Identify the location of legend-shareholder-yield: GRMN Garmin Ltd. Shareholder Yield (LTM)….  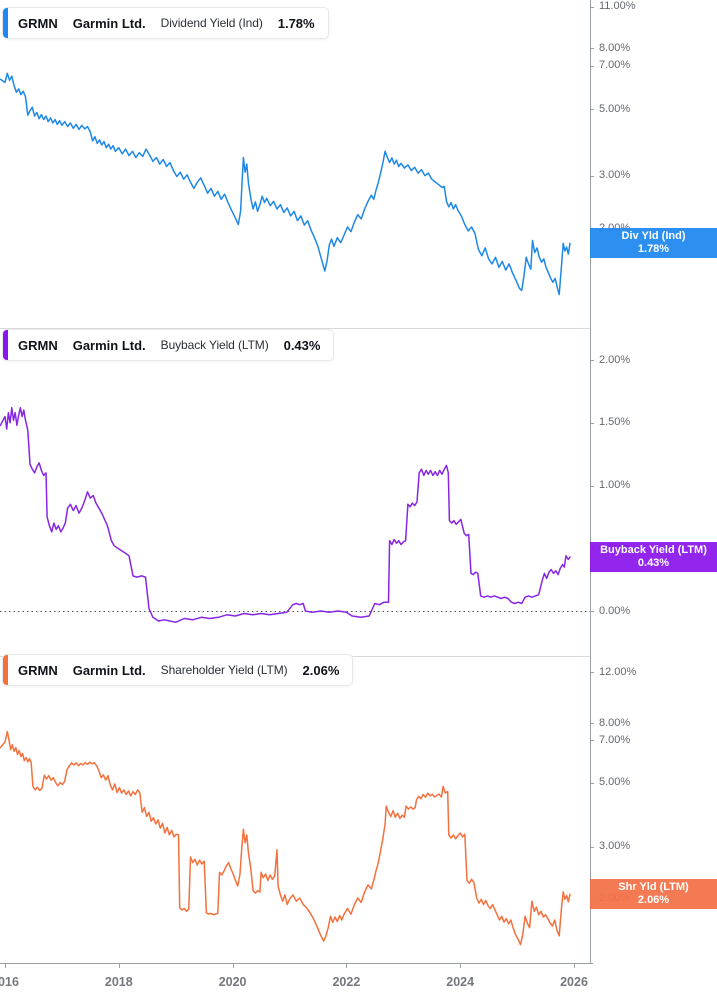
(178, 670).